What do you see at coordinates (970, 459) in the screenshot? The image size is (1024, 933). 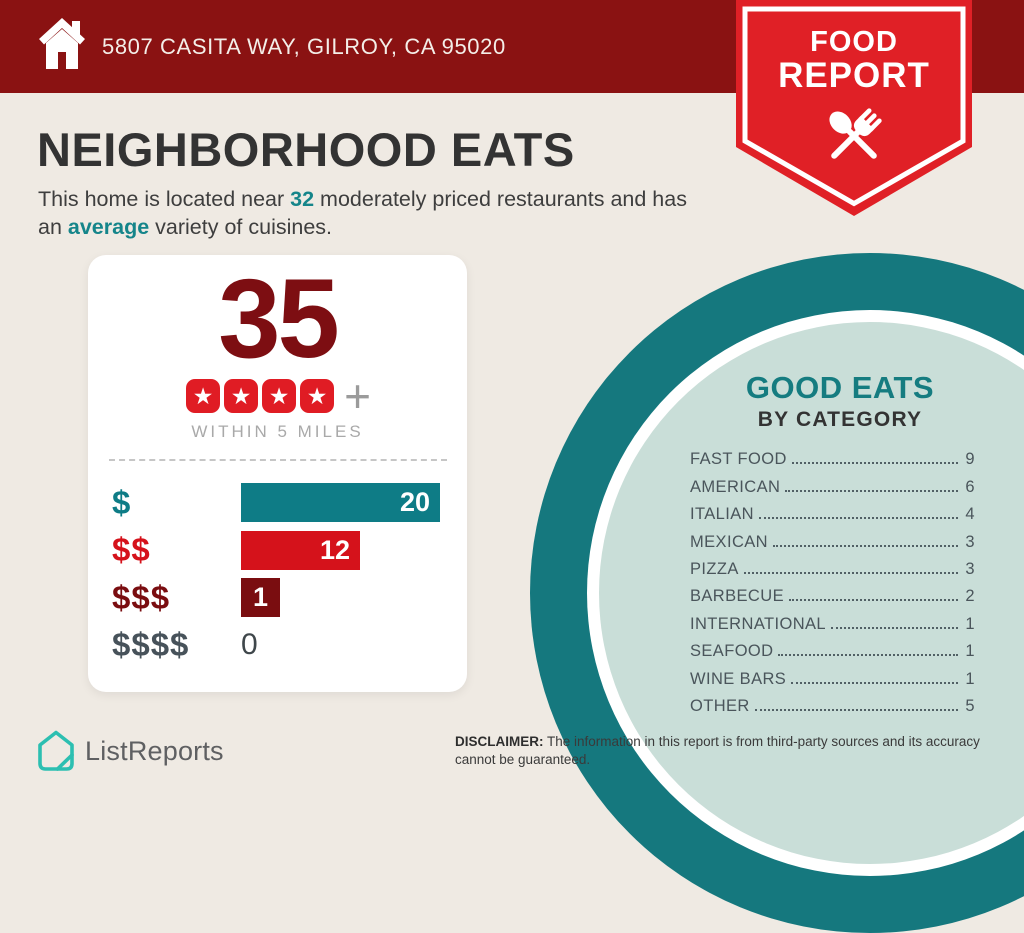 I see `category-value: 9` at bounding box center [970, 459].